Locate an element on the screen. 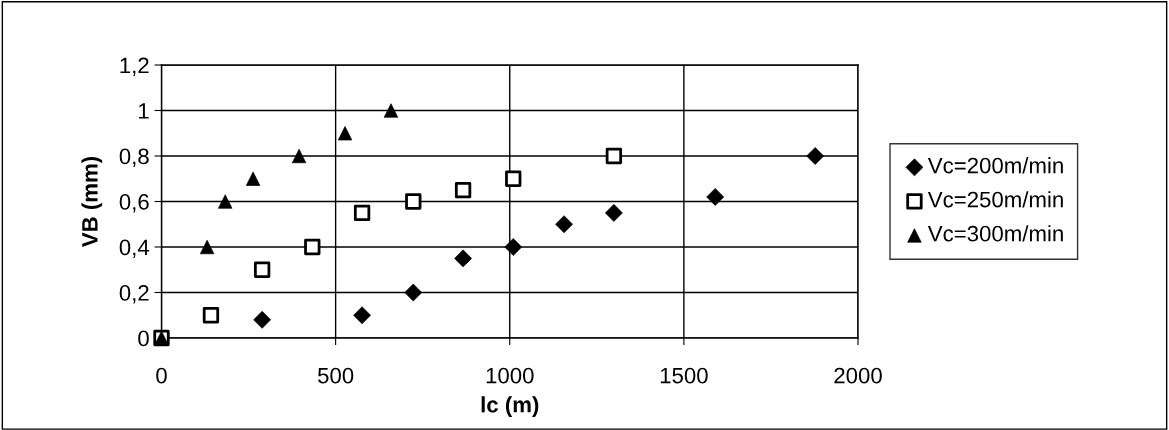 Image resolution: width=1169 pixels, height=430 pixels. legend-label: Vc=200m/min is located at coordinates (995, 165).